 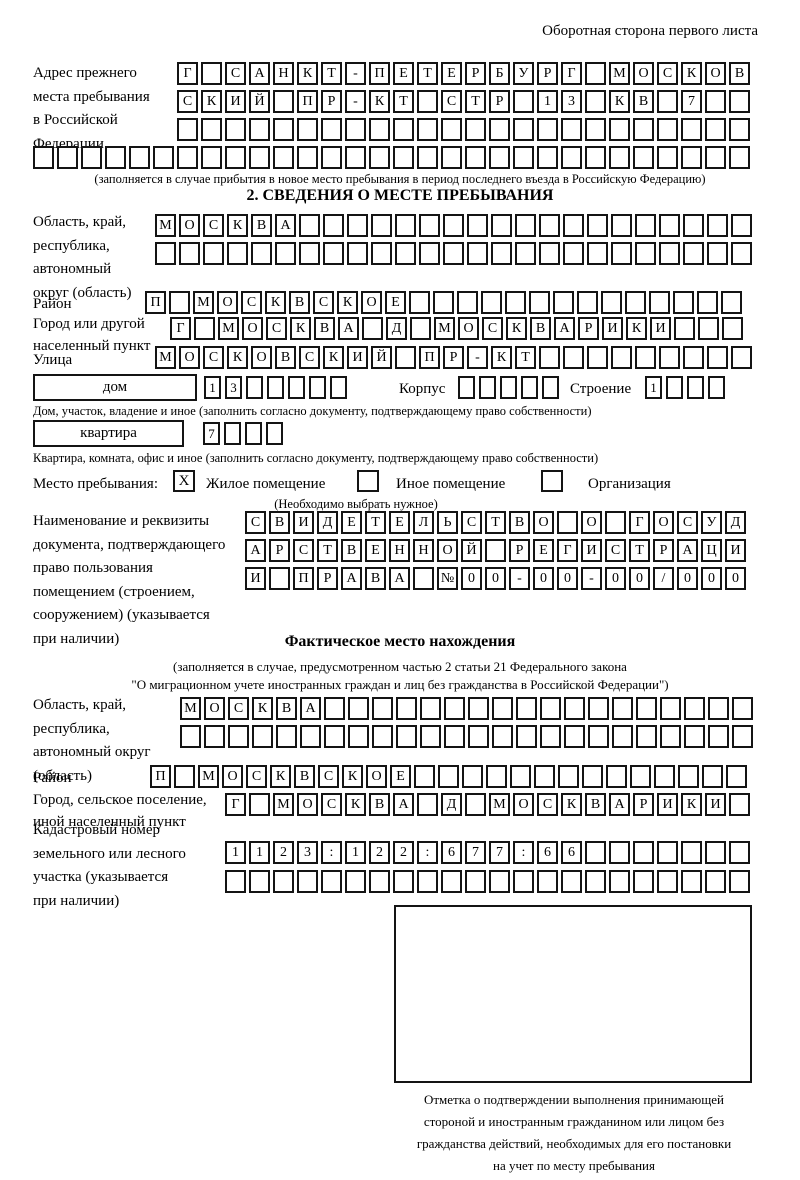 What do you see at coordinates (629, 484) in the screenshot?
I see `stay-option-organization-label: Организация` at bounding box center [629, 484].